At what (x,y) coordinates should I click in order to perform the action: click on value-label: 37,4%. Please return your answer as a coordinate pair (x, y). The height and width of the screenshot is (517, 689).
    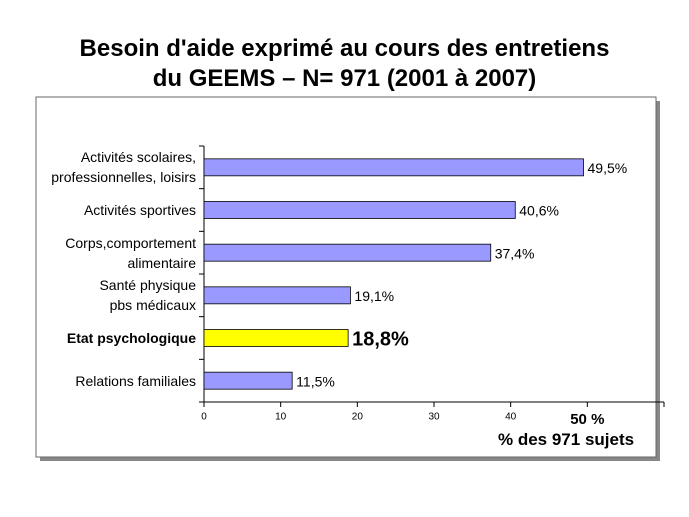
    Looking at the image, I should click on (515, 253).